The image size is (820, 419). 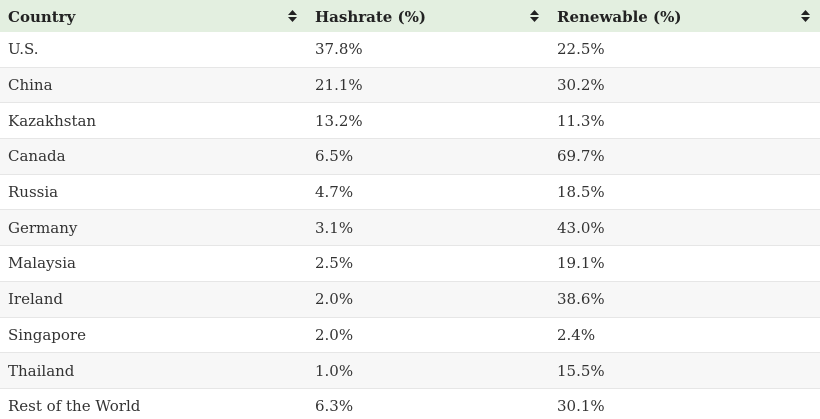 I want to click on column-header-country: Country, so click(x=153, y=16).